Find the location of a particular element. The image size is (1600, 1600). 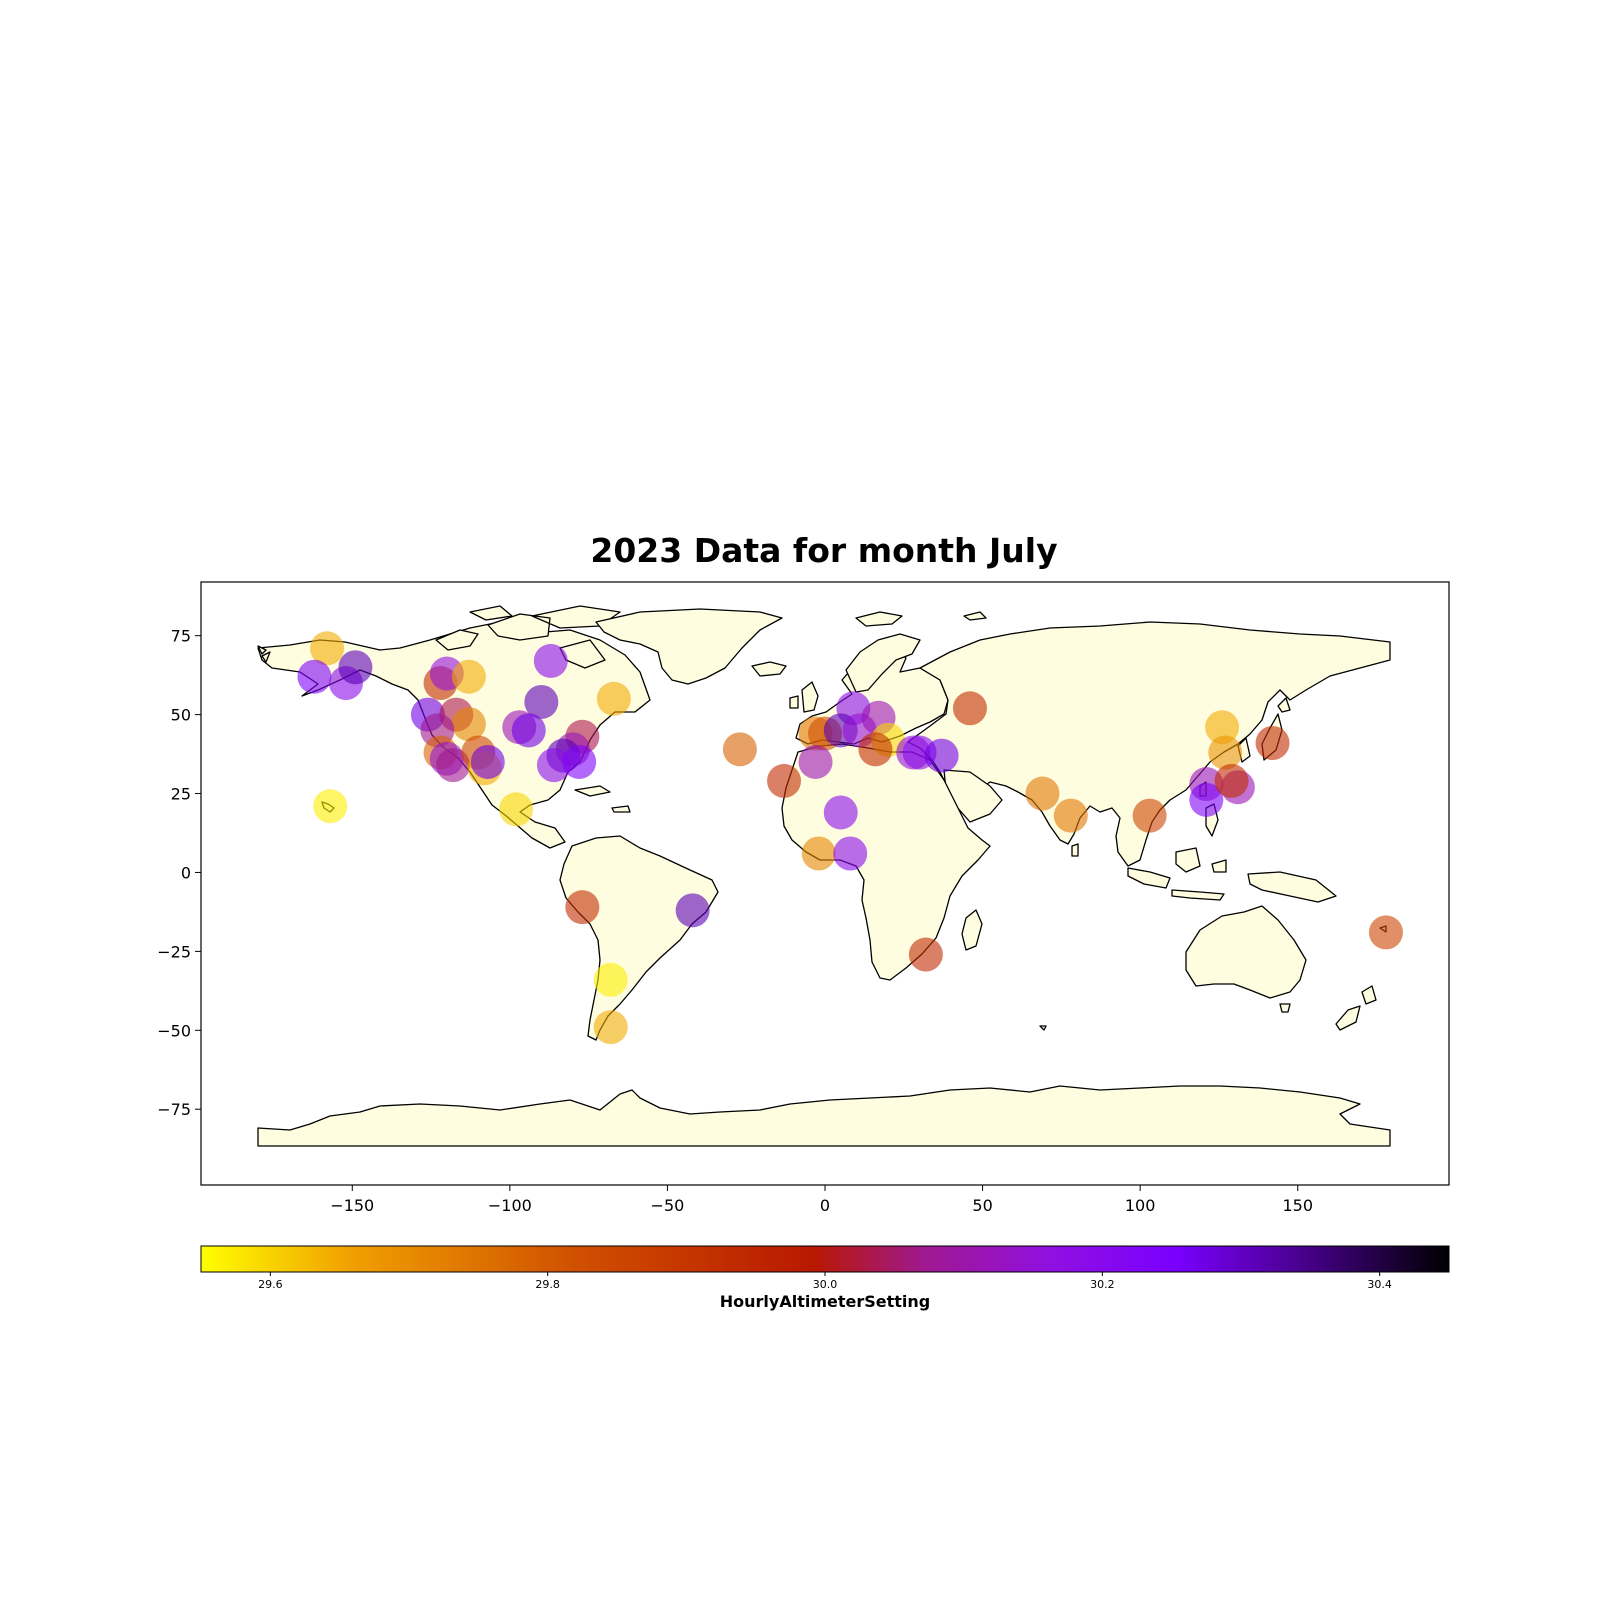

landmass-iceland is located at coordinates (769, 669).